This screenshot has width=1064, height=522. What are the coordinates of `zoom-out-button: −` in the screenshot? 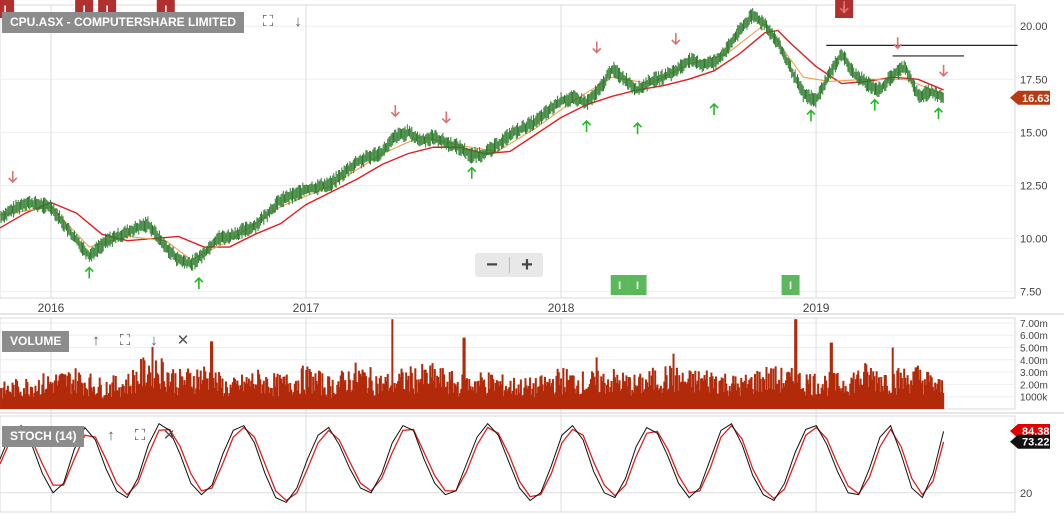 It's located at (492, 265).